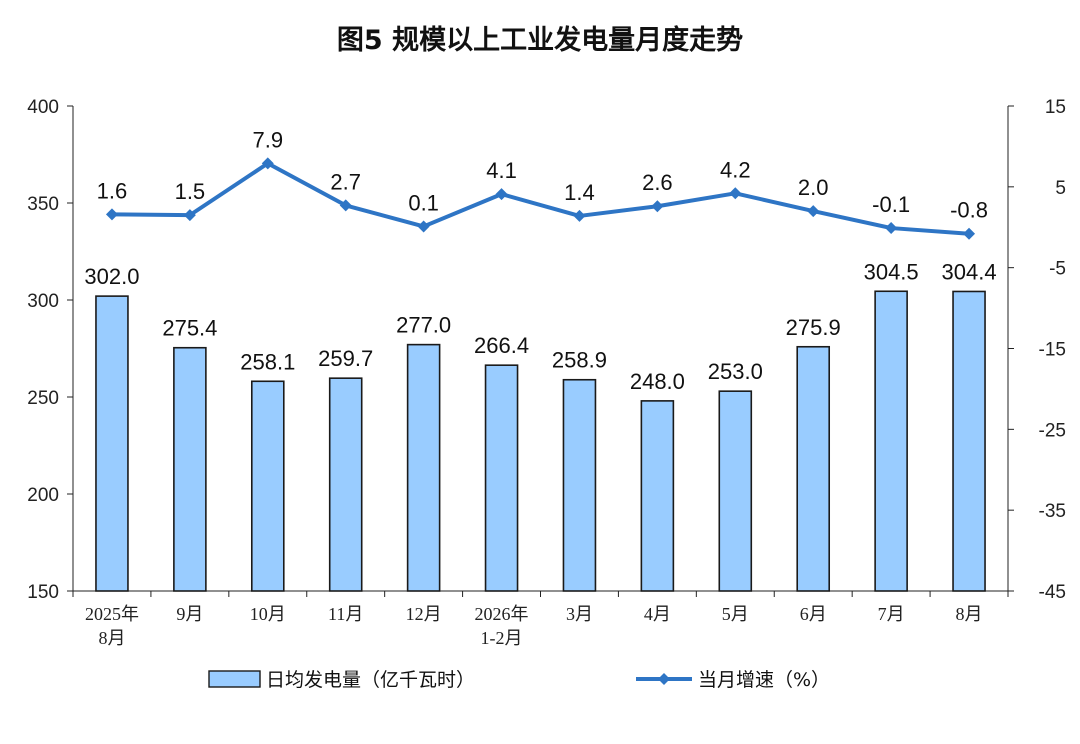 This screenshot has height=744, width=1080. What do you see at coordinates (657, 182) in the screenshot?
I see `line-data-label: 2.6` at bounding box center [657, 182].